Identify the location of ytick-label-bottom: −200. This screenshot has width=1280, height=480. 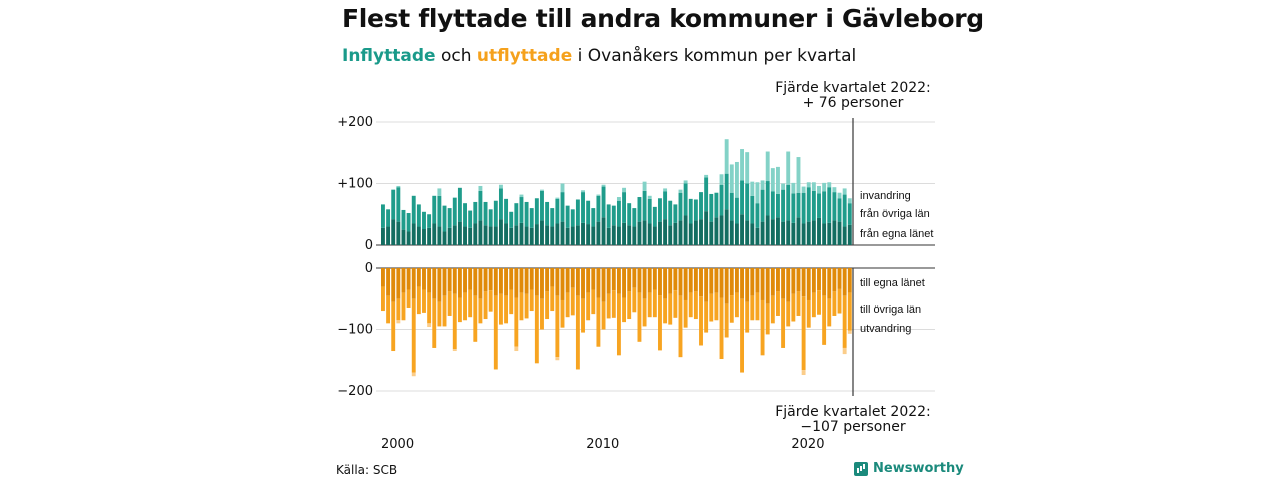
(355, 391).